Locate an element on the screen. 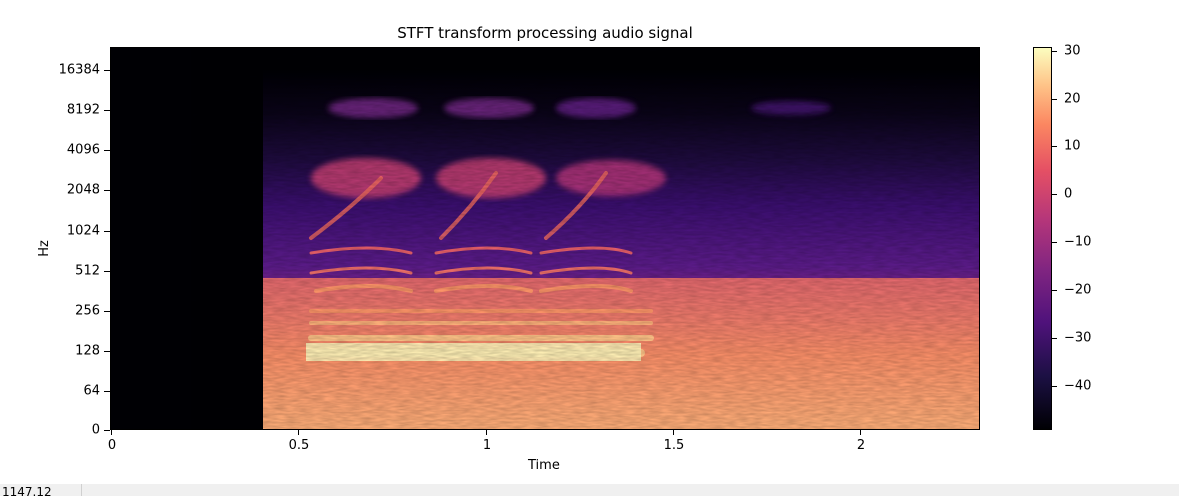 The width and height of the screenshot is (1179, 499). x-axis-label: Time is located at coordinates (544, 465).